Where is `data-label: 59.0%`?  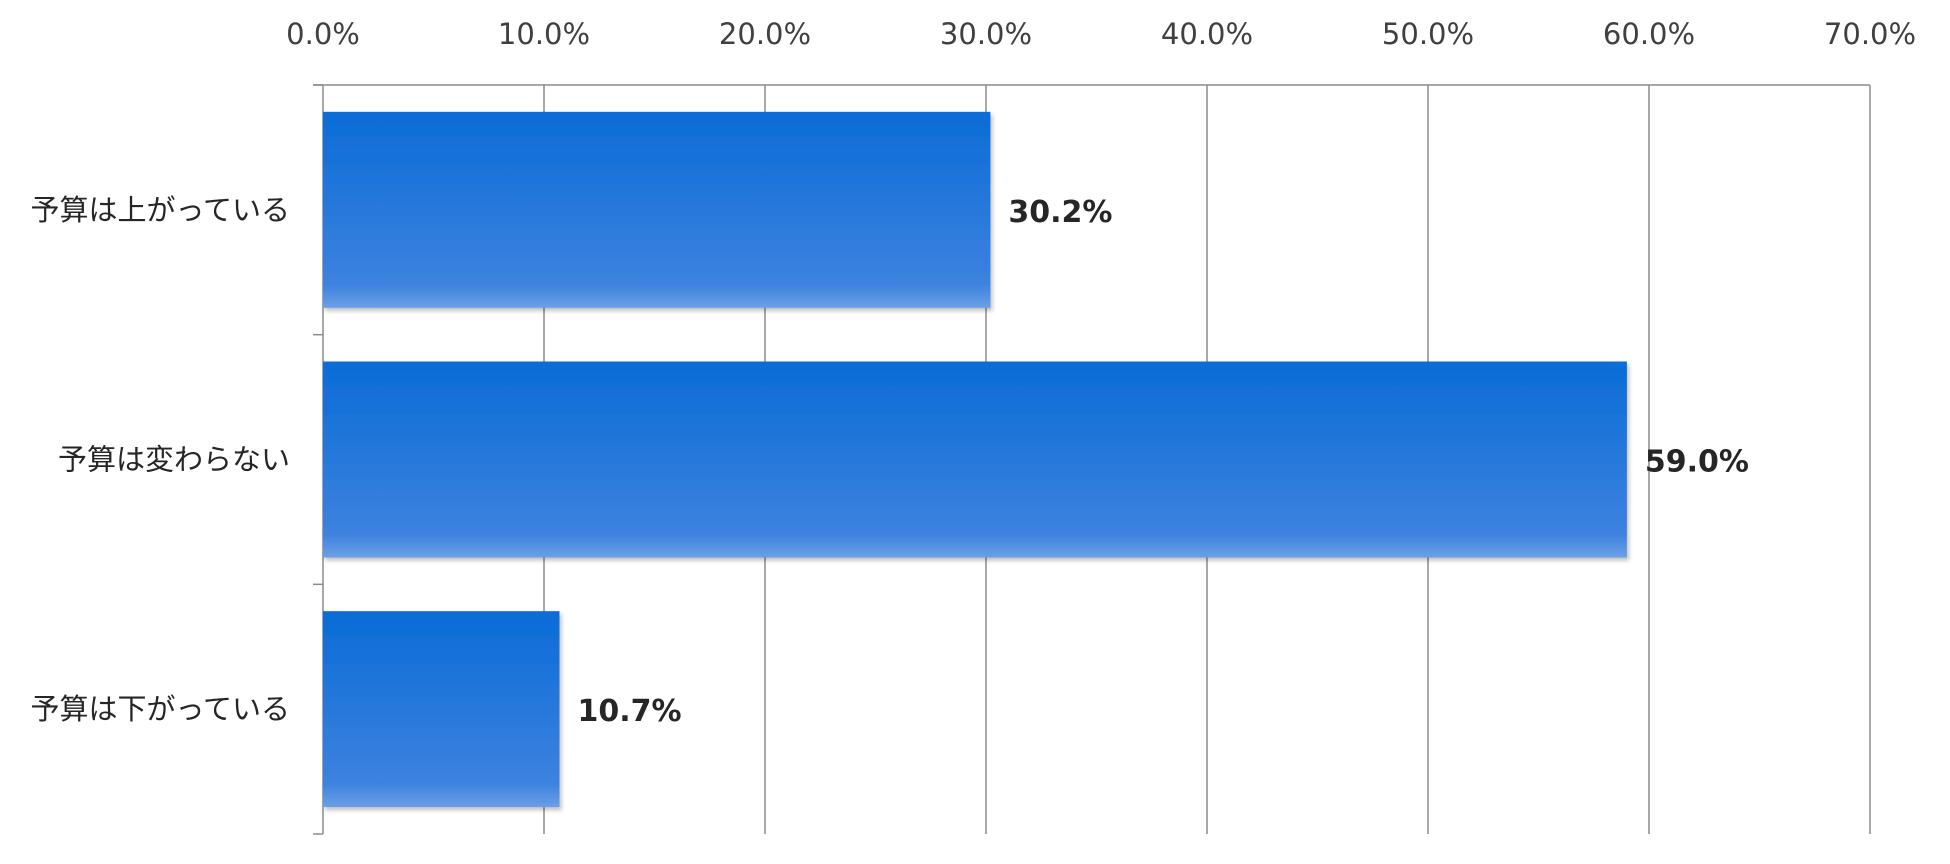 data-label: 59.0% is located at coordinates (1697, 462).